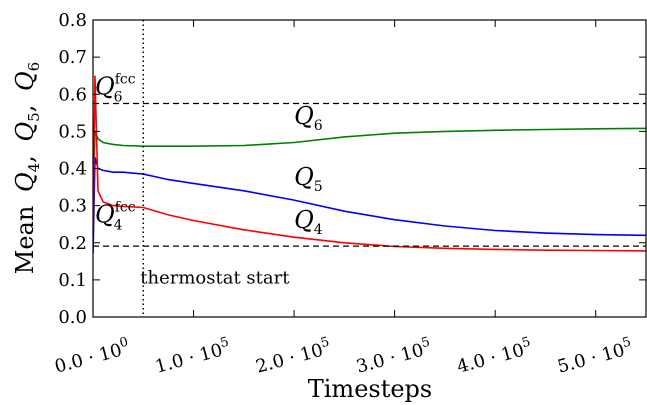 The width and height of the screenshot is (647, 405). What do you see at coordinates (393, 356) in the screenshot?
I see `x-tick-label: 3.0 · 105` at bounding box center [393, 356].